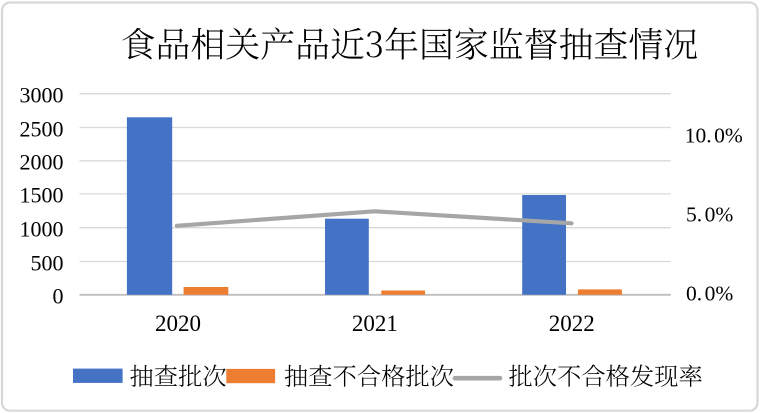  I want to click on svg-text: 2022, so click(572, 323).